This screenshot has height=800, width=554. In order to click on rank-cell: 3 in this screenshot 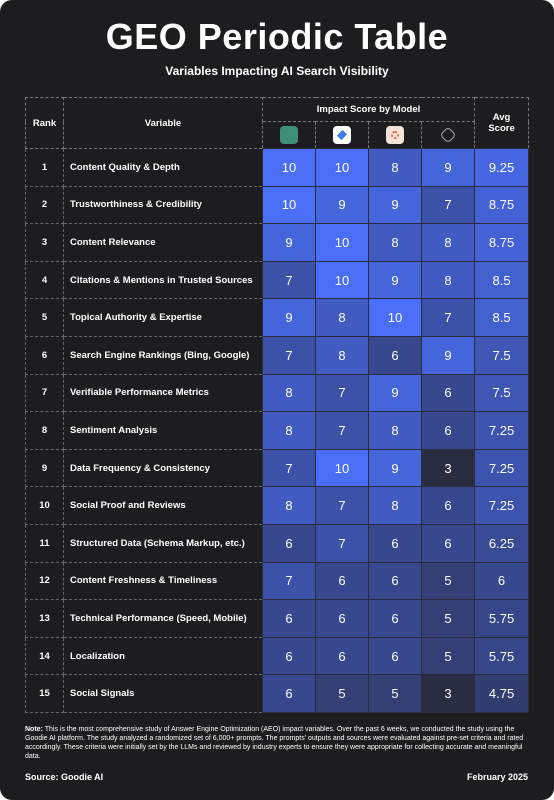, I will do `click(44, 242)`.